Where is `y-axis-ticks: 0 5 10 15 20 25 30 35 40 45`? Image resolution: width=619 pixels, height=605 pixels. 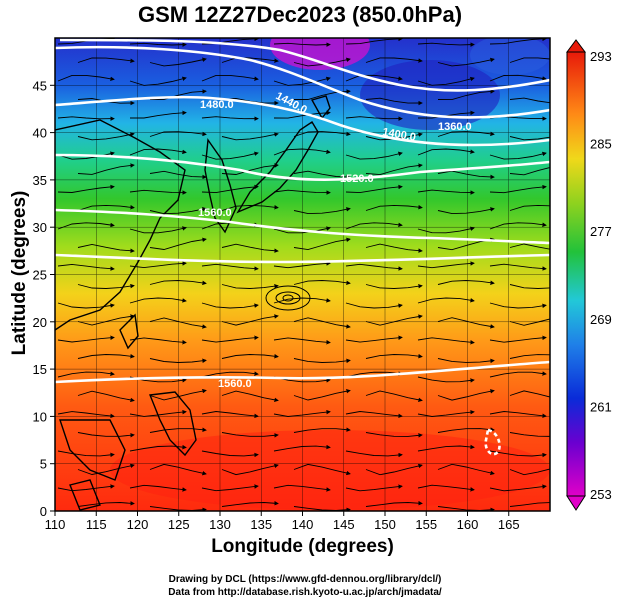 y-axis-ticks: 0 5 10 15 20 25 30 35 40 45 is located at coordinates (44, 298).